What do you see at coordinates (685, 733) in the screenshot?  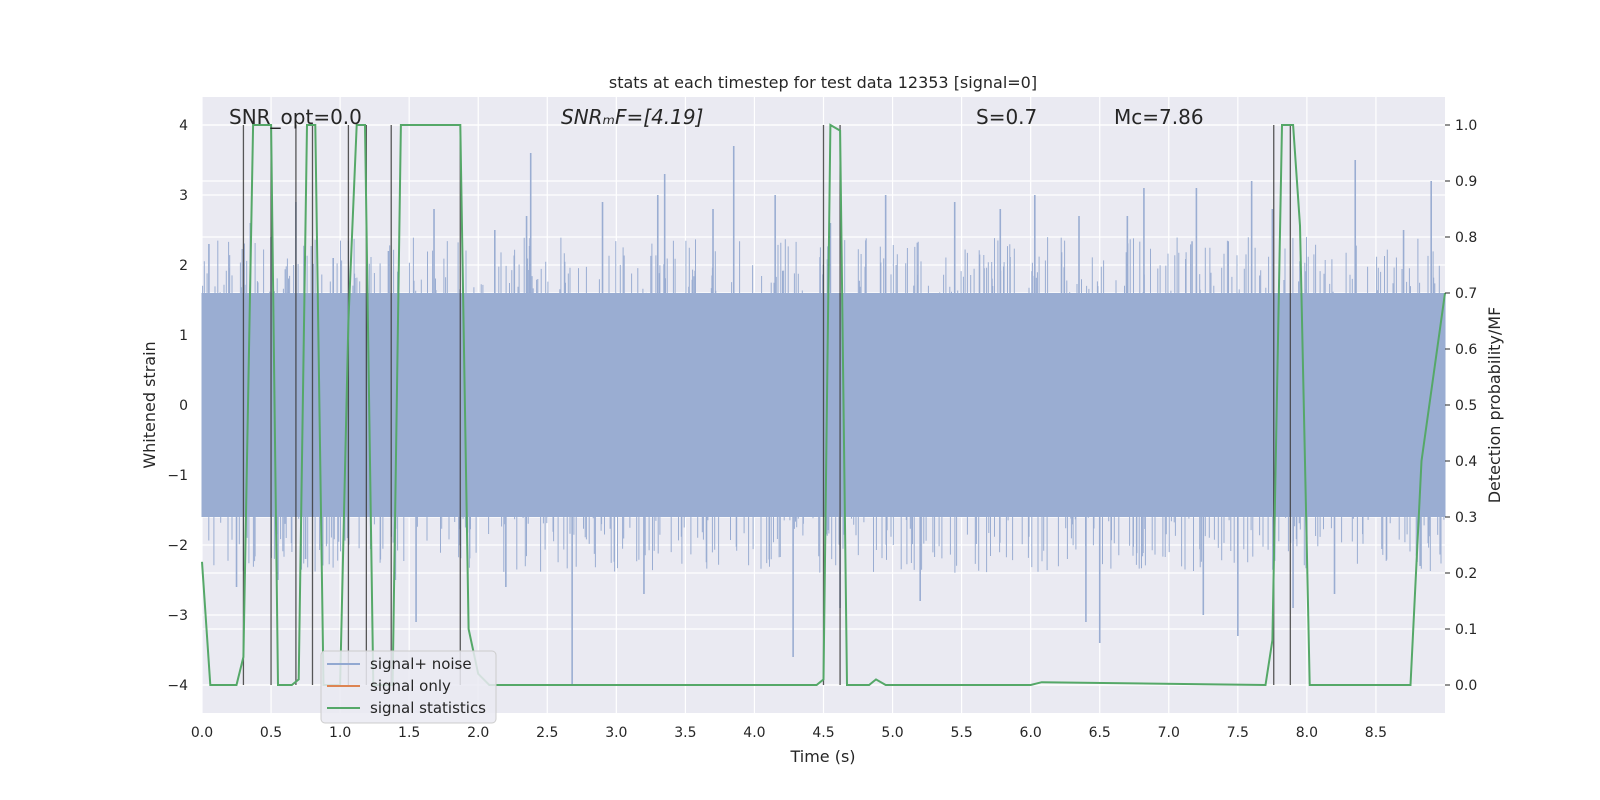 I see `x-tick-label: 3.5` at bounding box center [685, 733].